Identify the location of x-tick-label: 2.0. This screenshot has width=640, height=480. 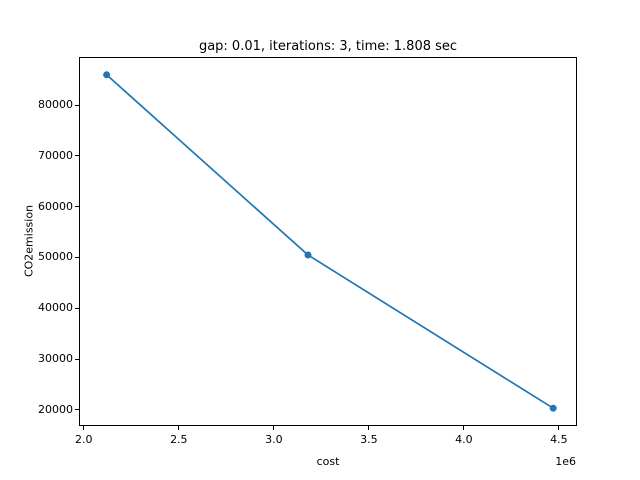
(84, 439).